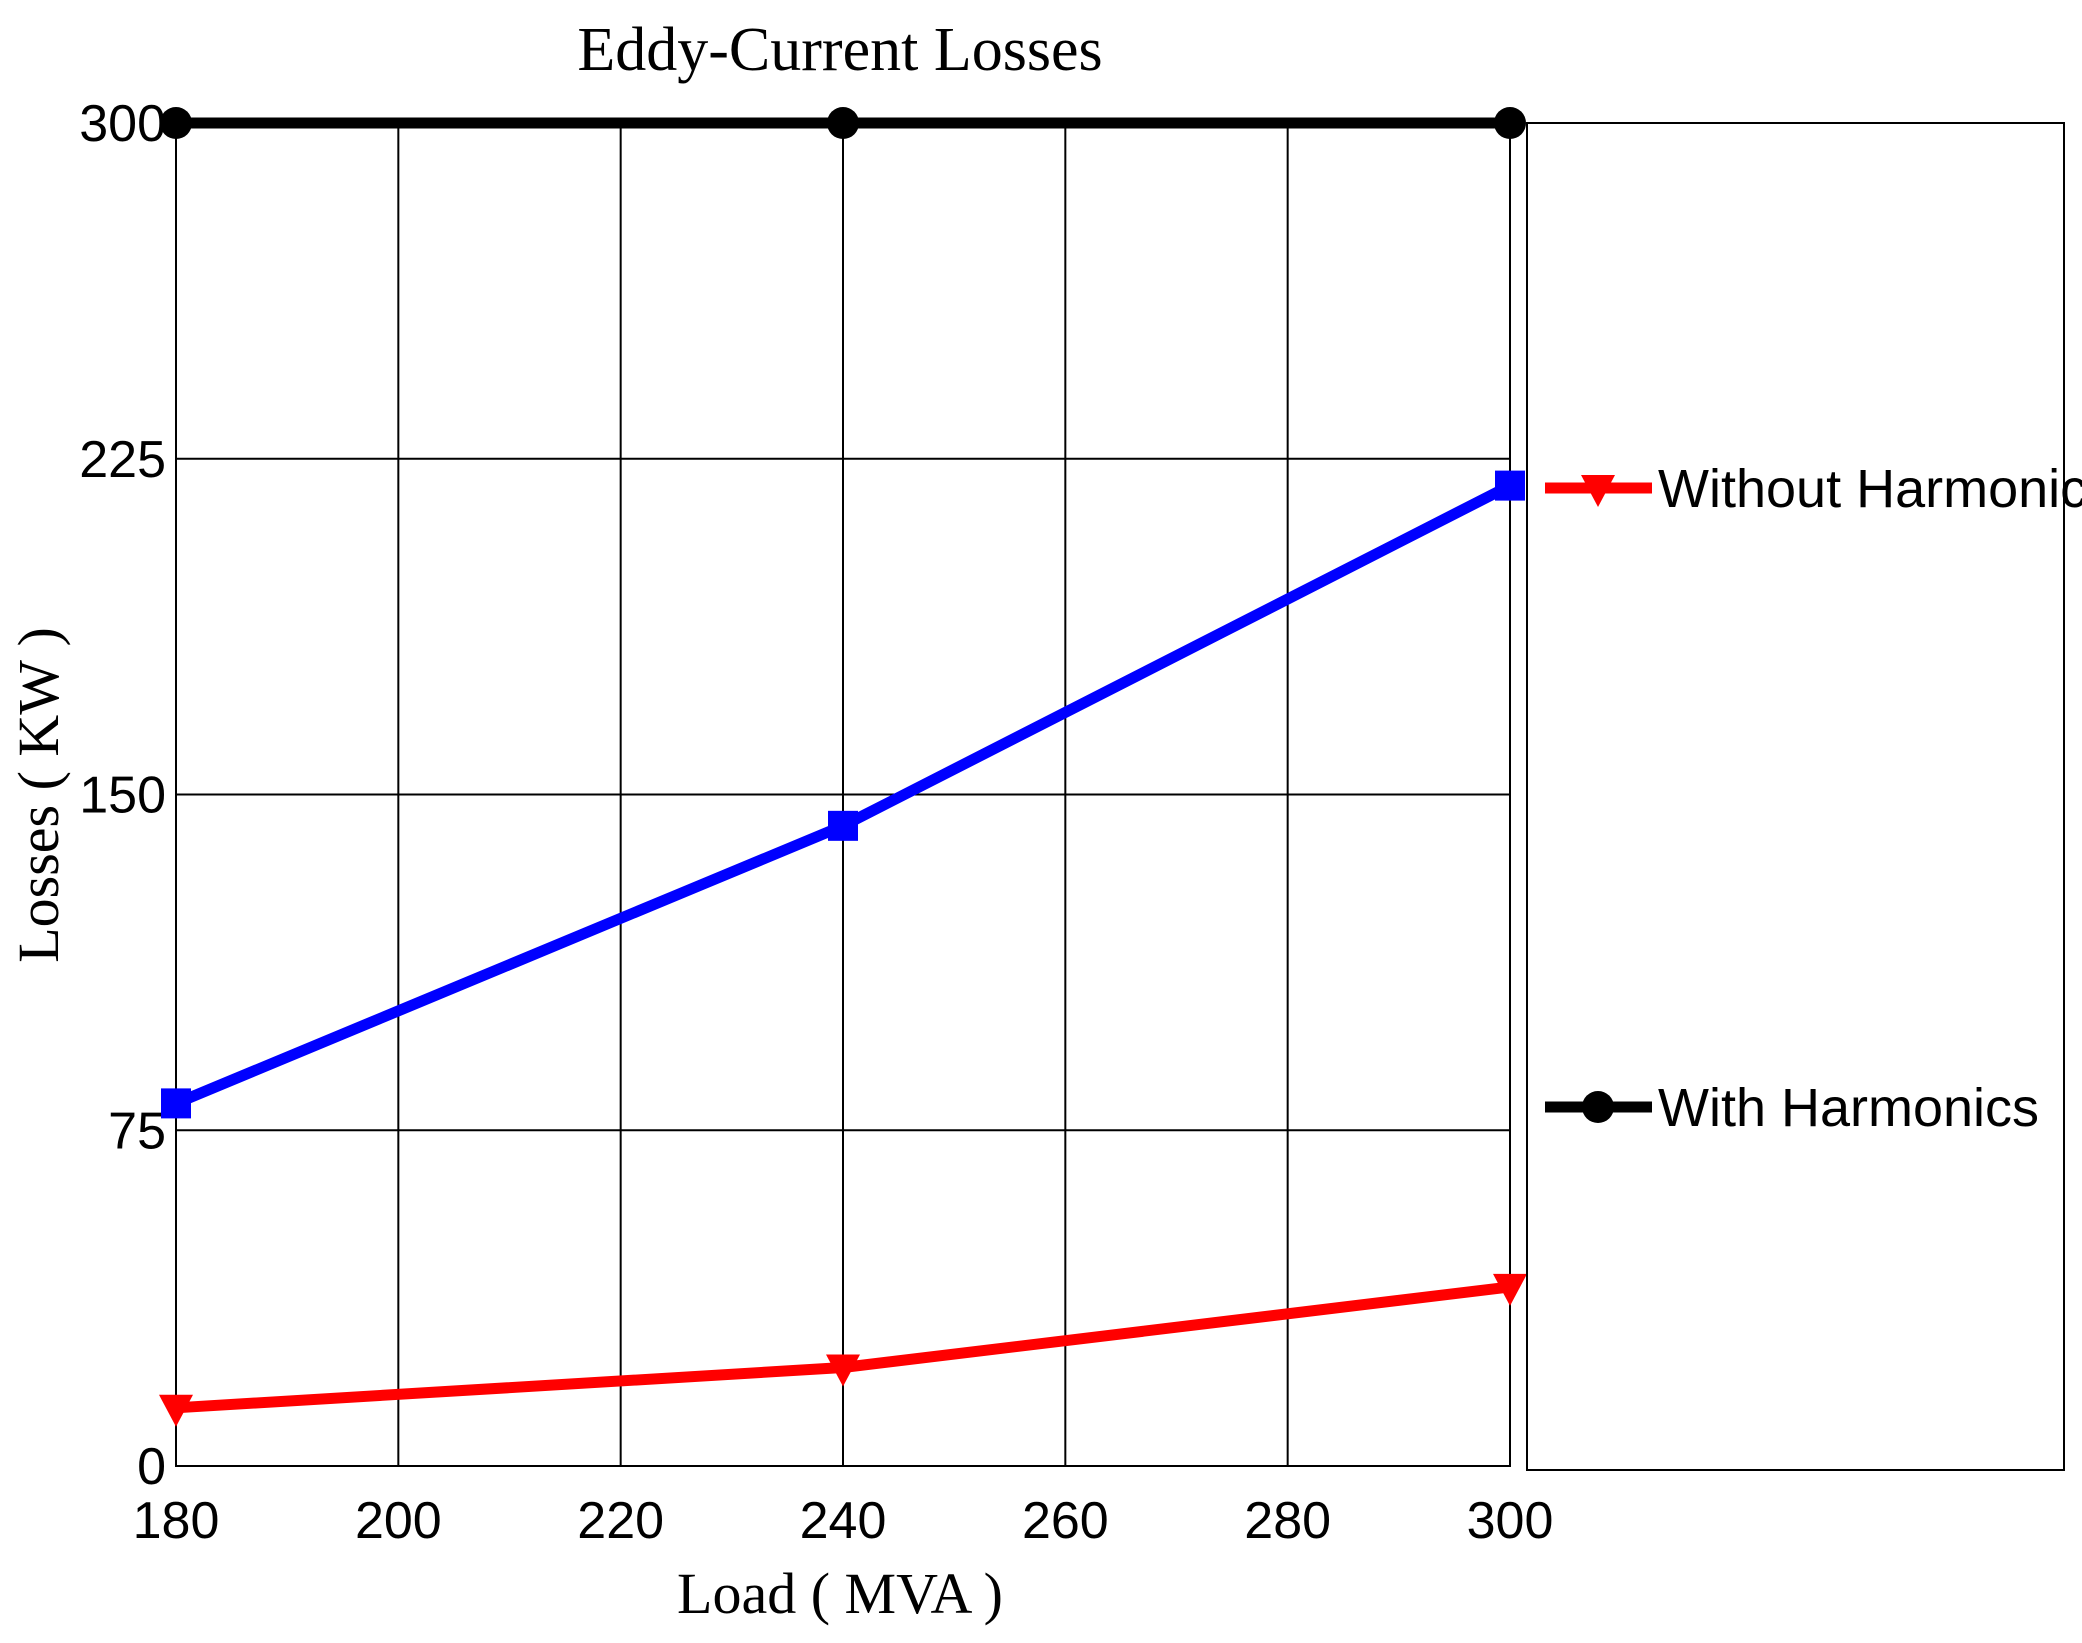  I want to click on x-axis-label: Load ( MVA ), so click(840, 1593).